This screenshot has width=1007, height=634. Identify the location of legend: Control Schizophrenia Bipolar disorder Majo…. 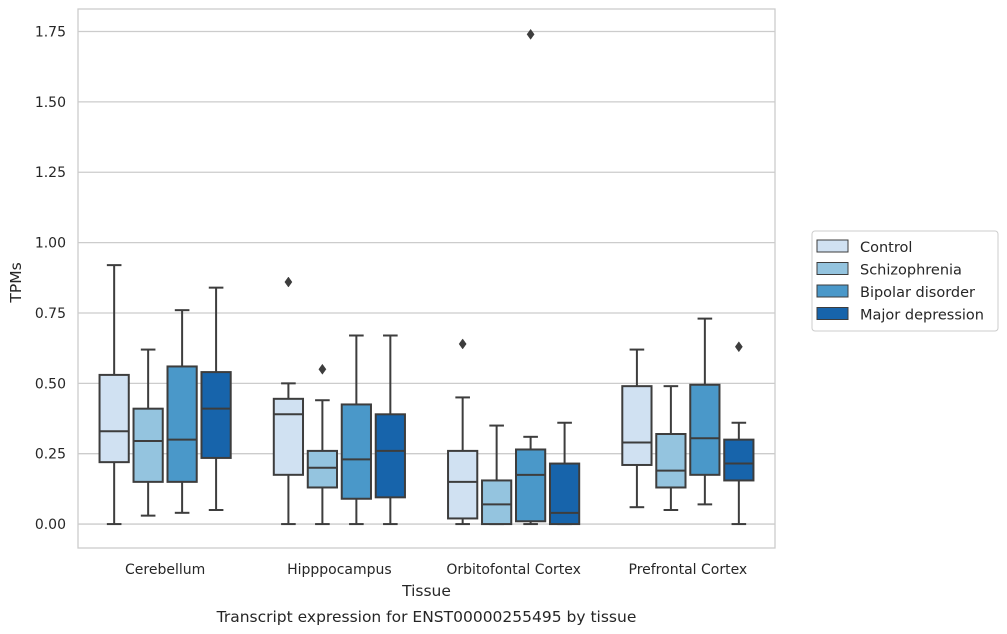
(905, 281).